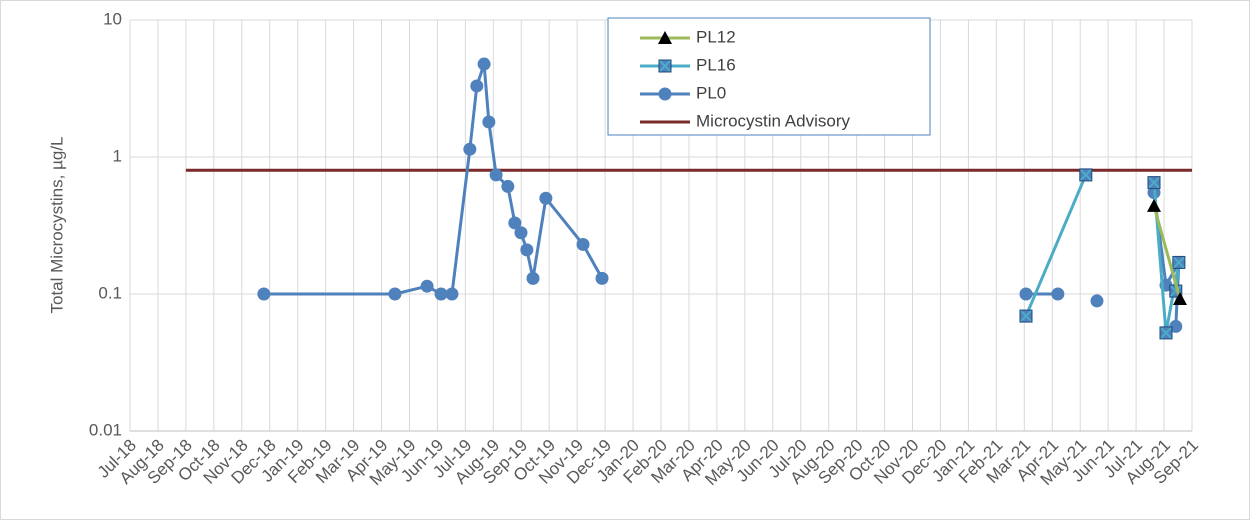 The width and height of the screenshot is (1250, 520). What do you see at coordinates (773, 120) in the screenshot?
I see `legend-label: Microcystin Advisory` at bounding box center [773, 120].